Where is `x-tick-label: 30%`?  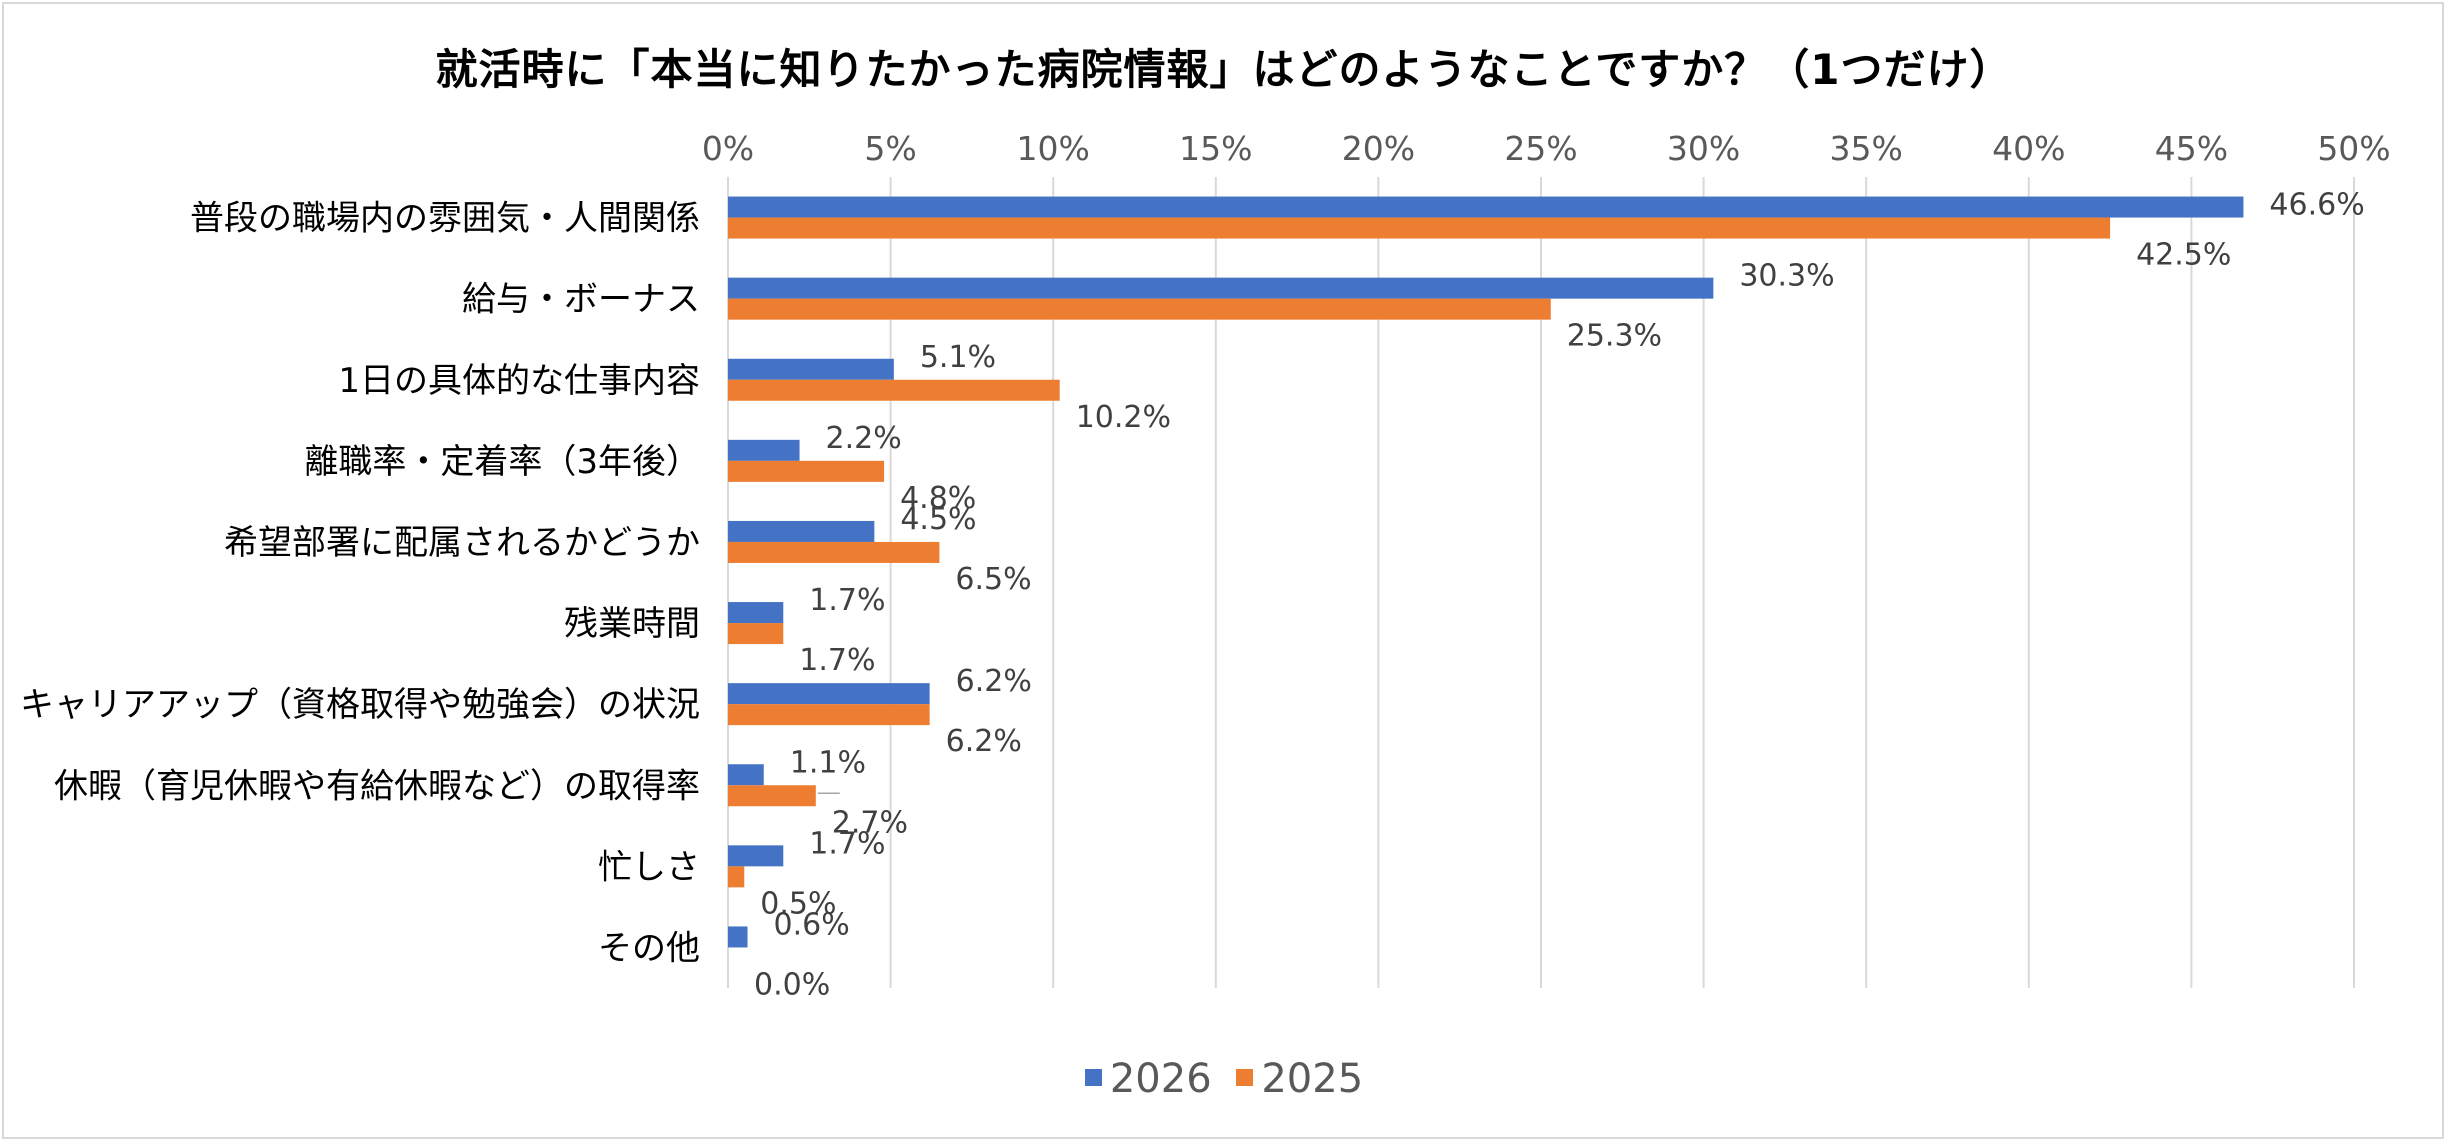 x-tick-label: 30% is located at coordinates (1703, 148).